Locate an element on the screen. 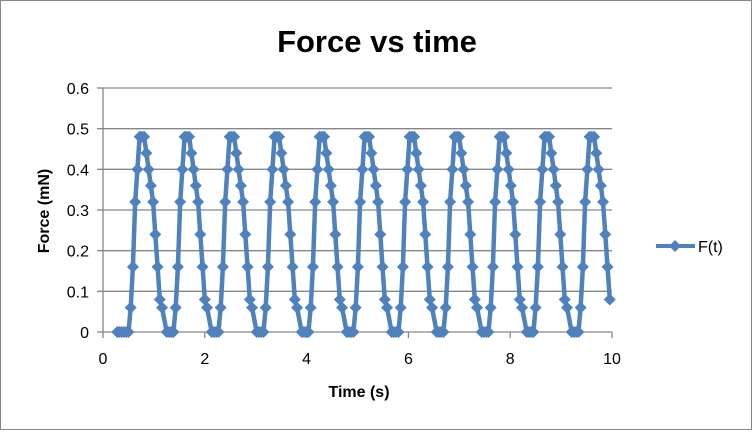  y-tick-label: 0 is located at coordinates (84, 333).